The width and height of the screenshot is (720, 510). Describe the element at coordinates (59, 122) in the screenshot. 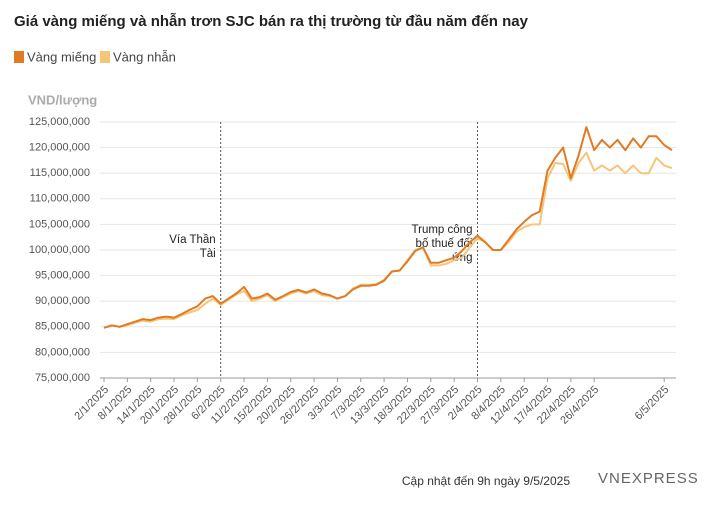

I see `y-tick-label: 125,000,000` at that location.